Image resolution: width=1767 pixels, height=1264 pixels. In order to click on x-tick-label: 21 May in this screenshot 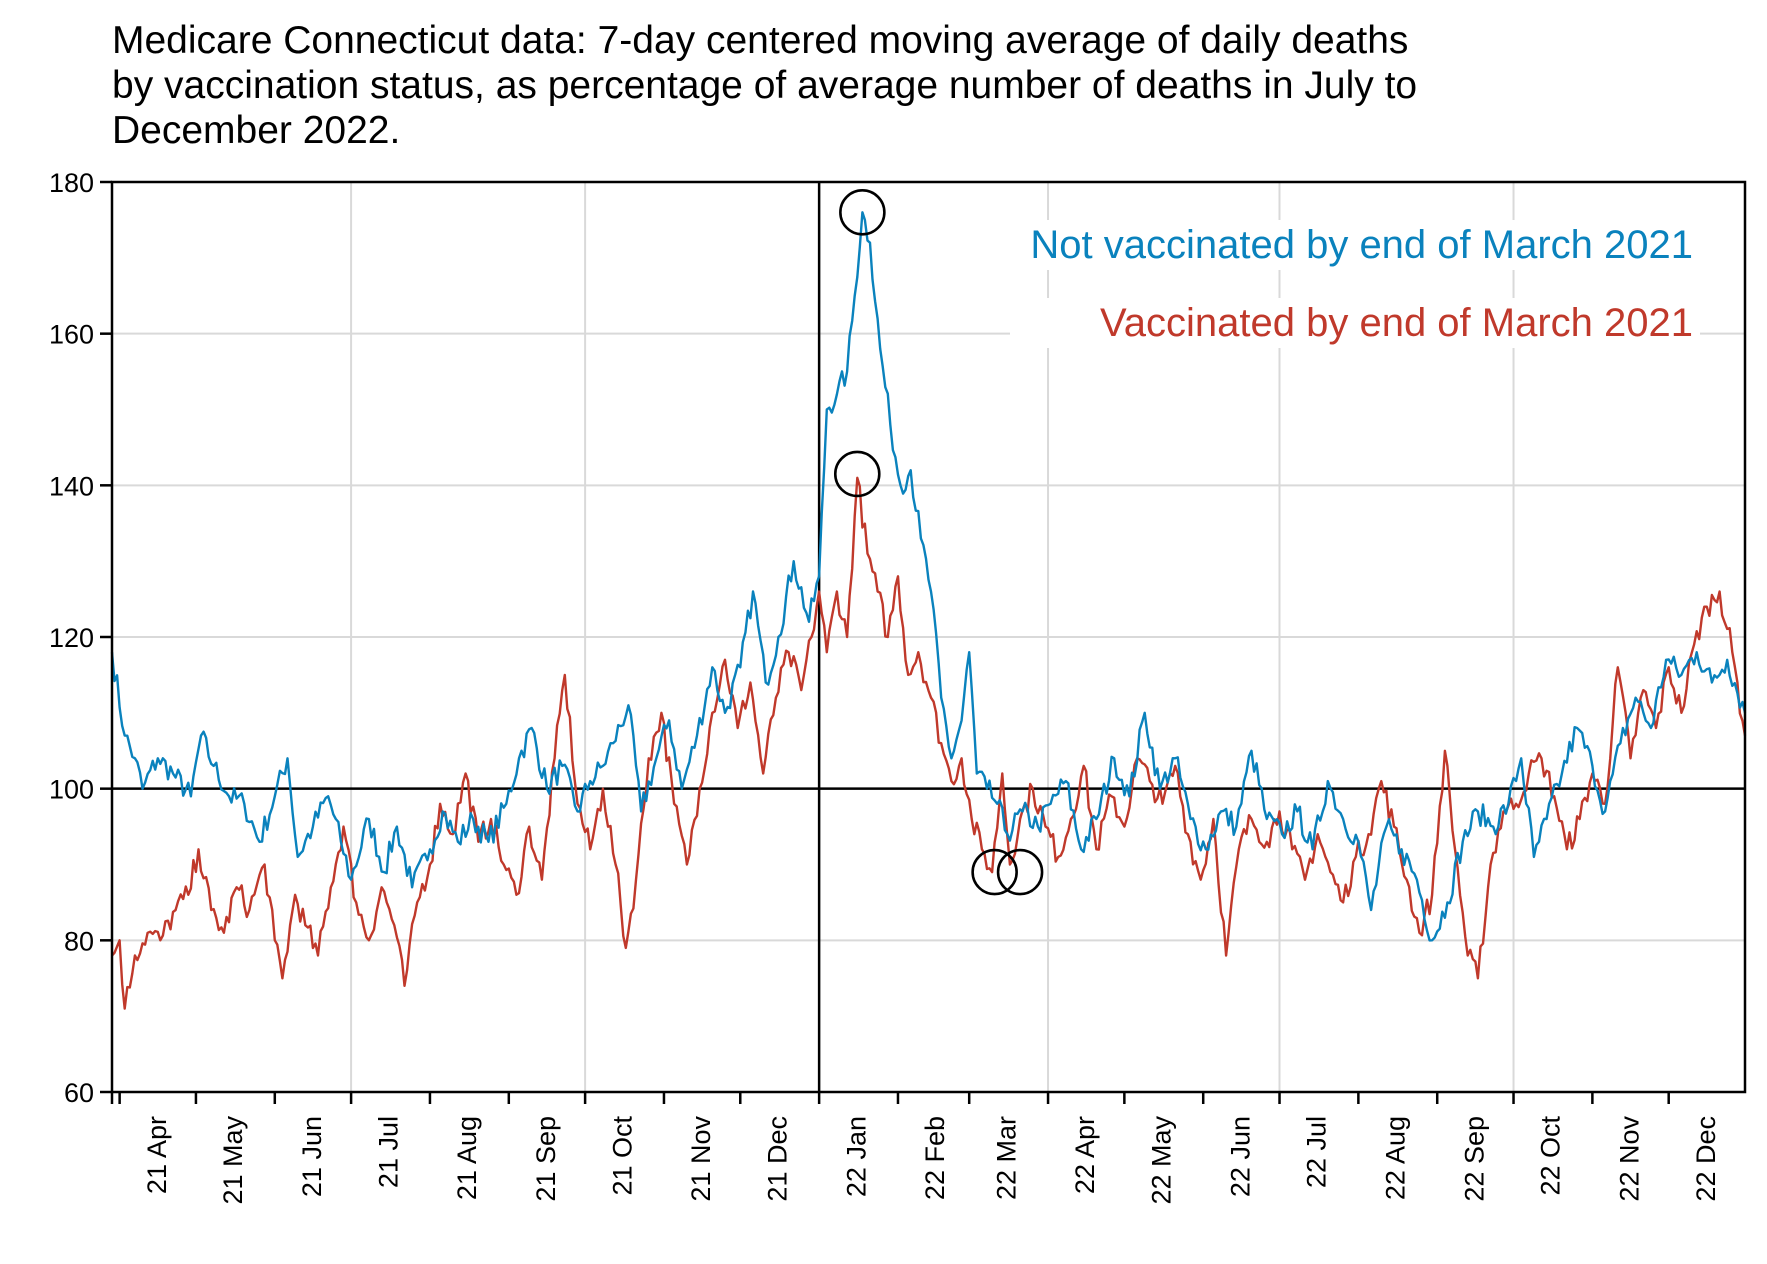, I will do `click(233, 1160)`.